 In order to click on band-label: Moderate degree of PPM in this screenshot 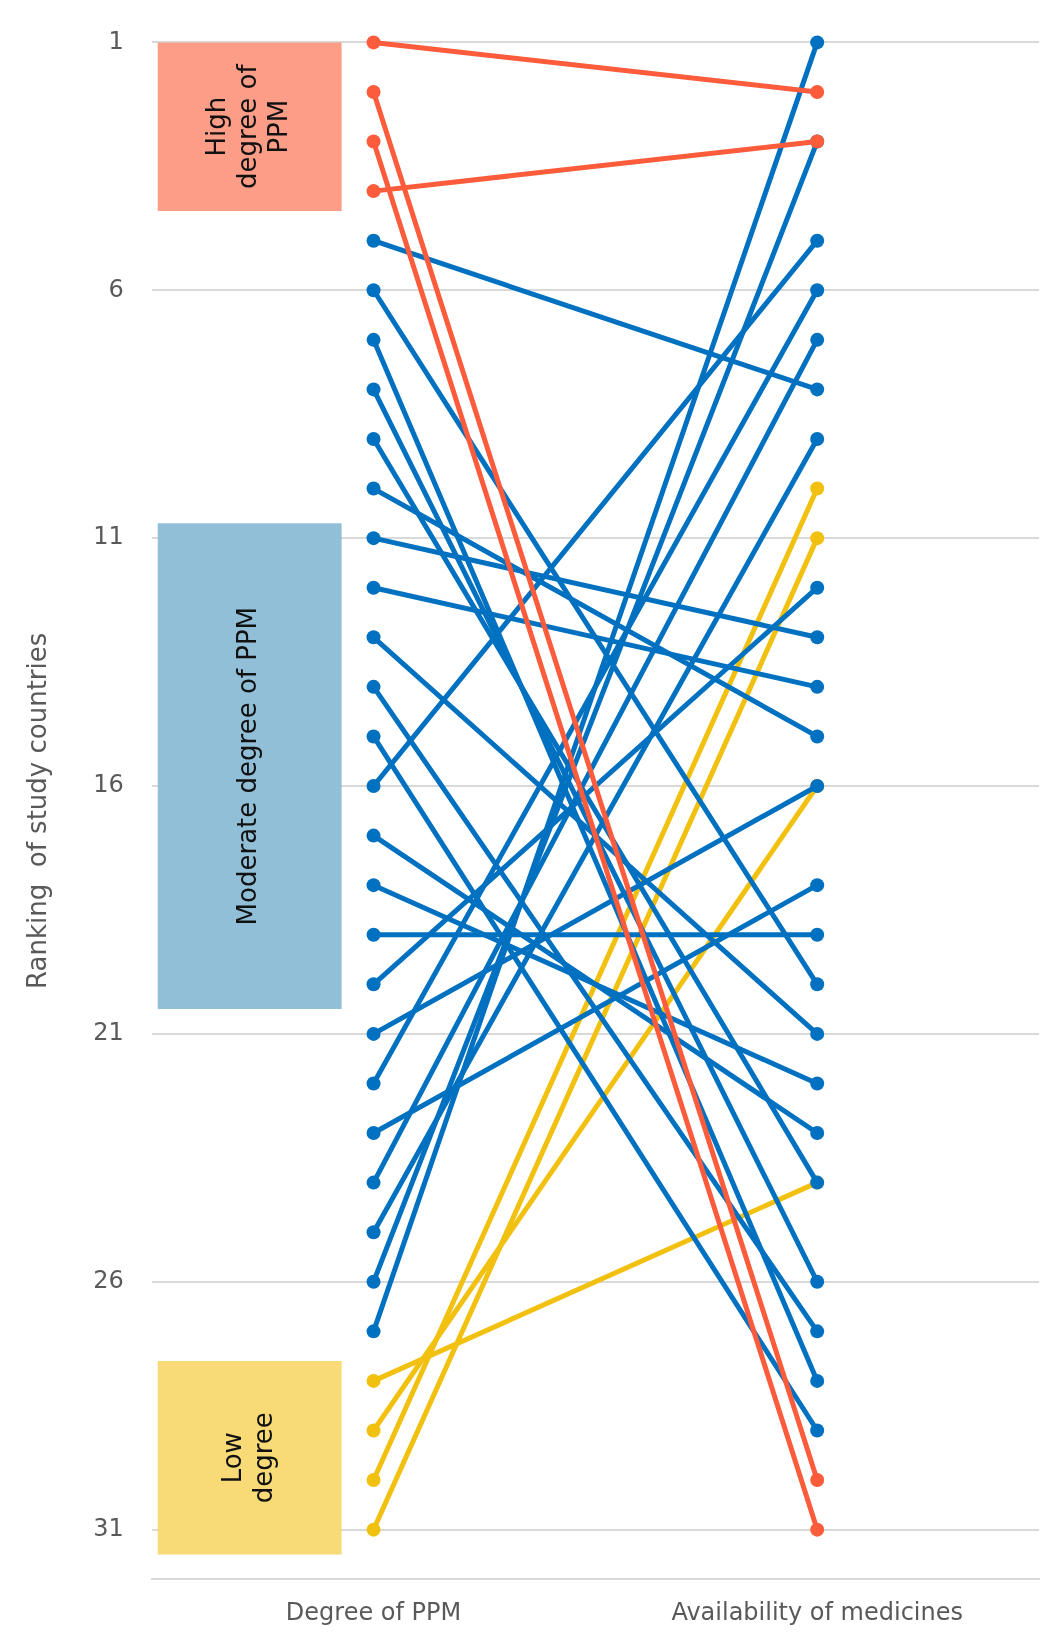, I will do `click(247, 766)`.